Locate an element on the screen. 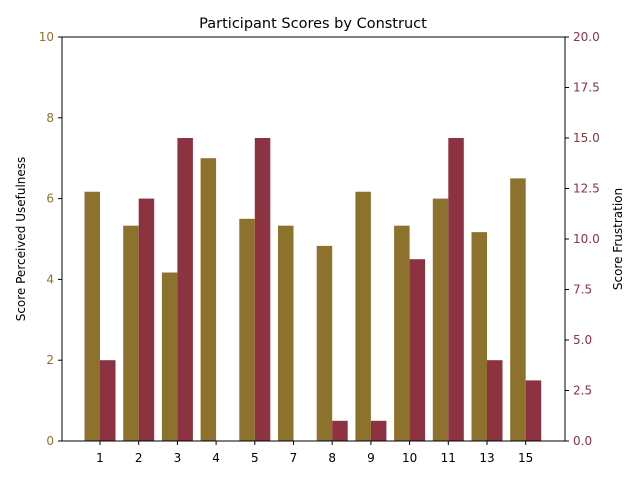  x-tick-label: 13 is located at coordinates (486, 458).